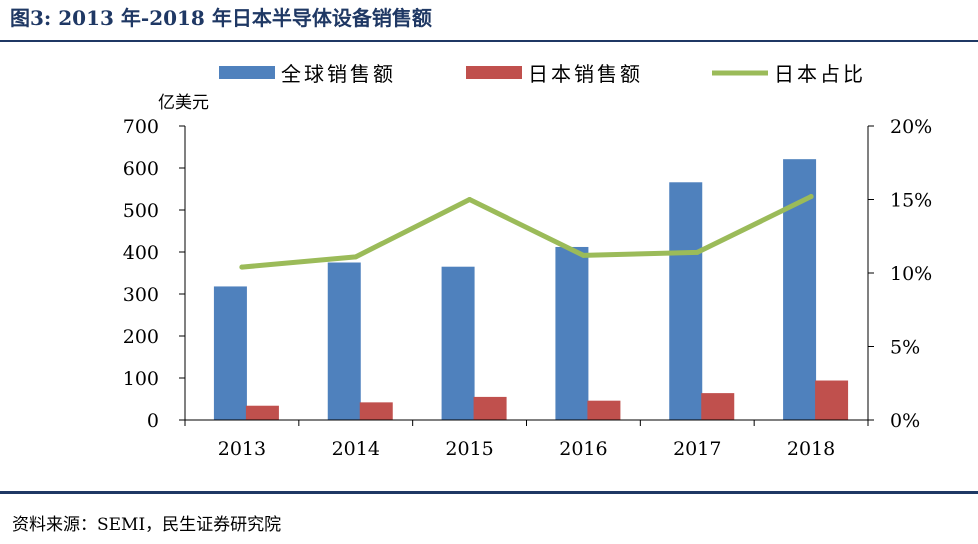  What do you see at coordinates (356, 449) in the screenshot?
I see `x-tick-label: 2014` at bounding box center [356, 449].